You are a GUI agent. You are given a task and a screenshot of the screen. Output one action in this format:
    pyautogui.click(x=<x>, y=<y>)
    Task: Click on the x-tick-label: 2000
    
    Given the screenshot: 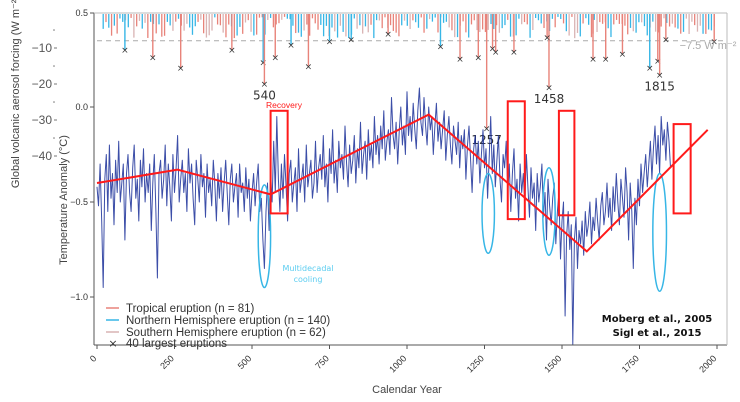 What is the action you would take?
    pyautogui.click(x=707, y=363)
    